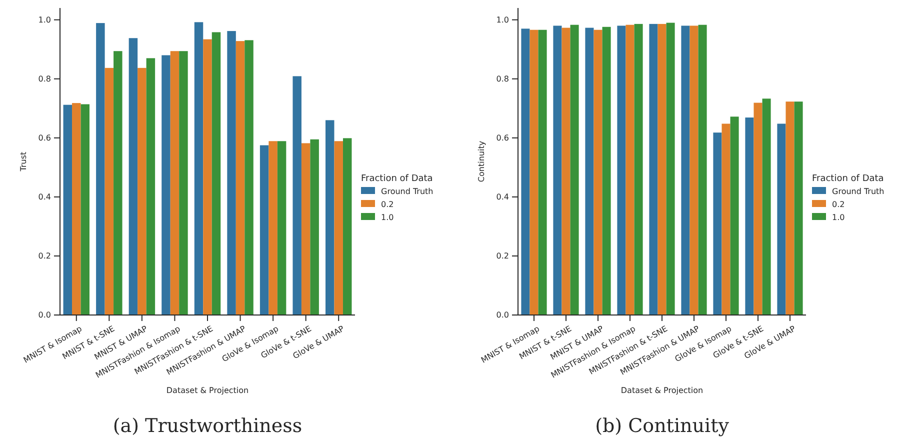 The height and width of the screenshot is (447, 903). I want to click on text: (a) Trustworthiness, so click(207, 426).